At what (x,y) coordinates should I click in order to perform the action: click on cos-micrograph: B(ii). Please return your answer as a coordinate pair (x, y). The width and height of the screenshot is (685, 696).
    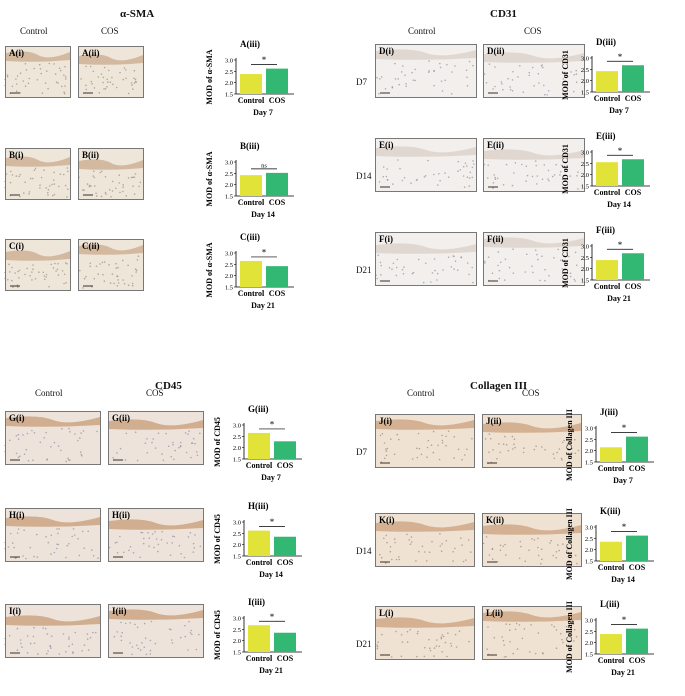
    Looking at the image, I should click on (111, 174).